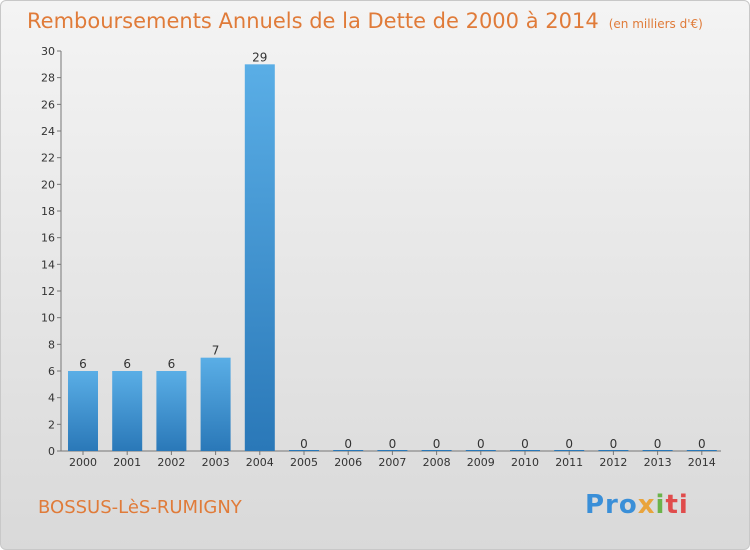 The image size is (750, 550). I want to click on x-tick-label: 2011, so click(569, 462).